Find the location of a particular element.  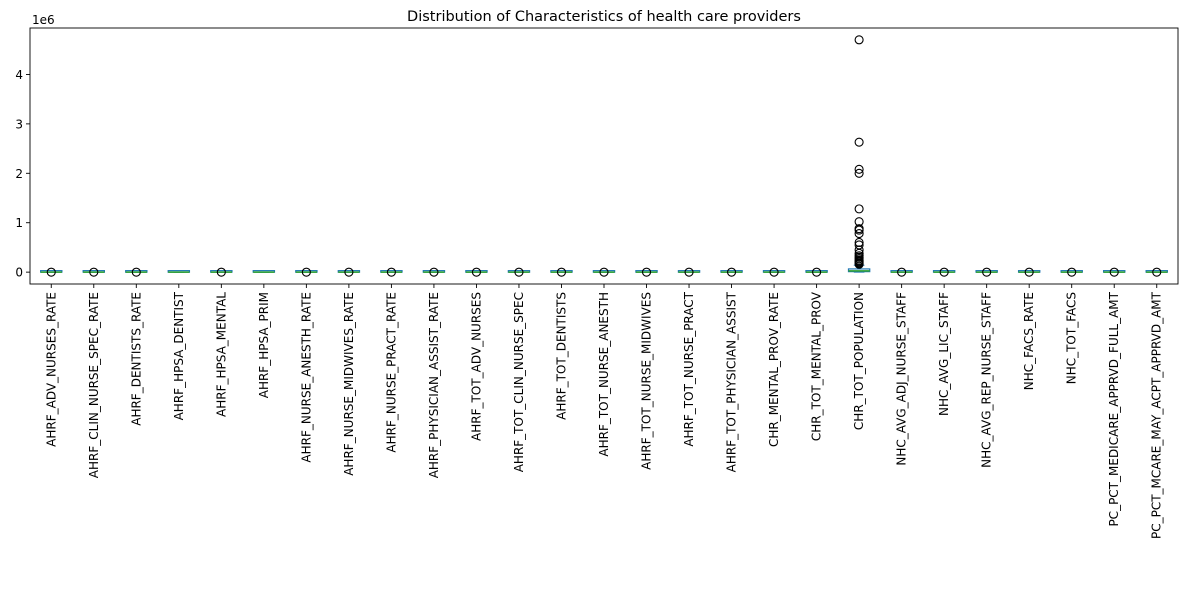

box-plot-nhc-tot-facs is located at coordinates (1071, 272).